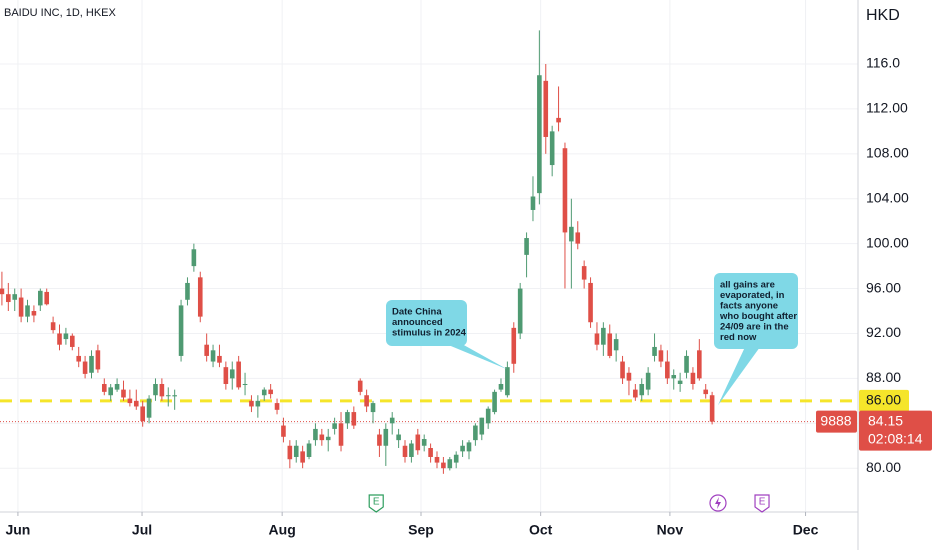 The height and width of the screenshot is (550, 932). I want to click on callout-text: who bought after, so click(758, 316).